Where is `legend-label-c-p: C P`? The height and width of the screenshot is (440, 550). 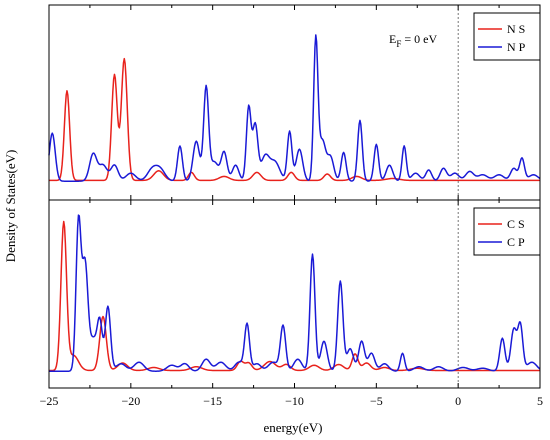 legend-label-c-p: C P is located at coordinates (516, 242).